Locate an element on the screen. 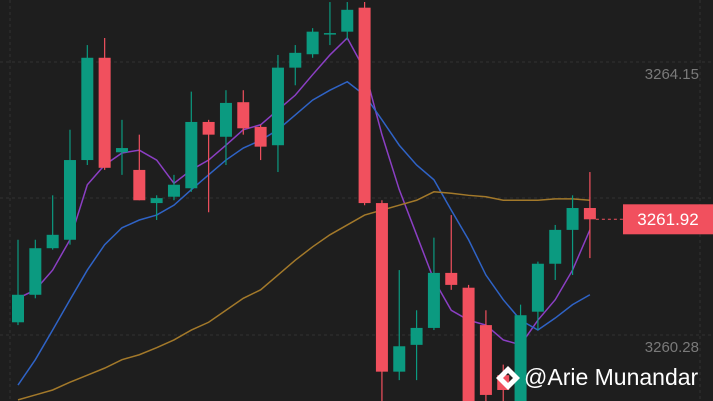  last-price-box is located at coordinates (668, 219).